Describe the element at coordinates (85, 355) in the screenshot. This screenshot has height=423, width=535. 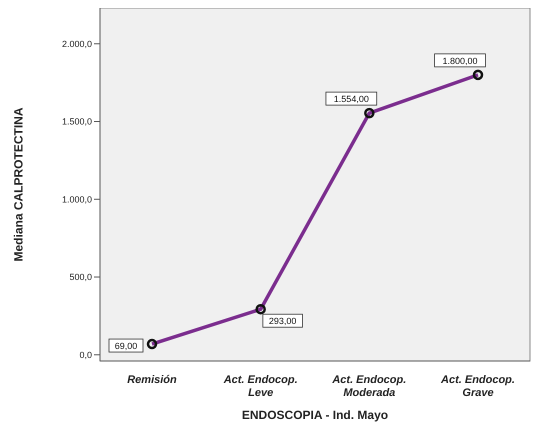
I see `y-tick-label: 0,0` at that location.